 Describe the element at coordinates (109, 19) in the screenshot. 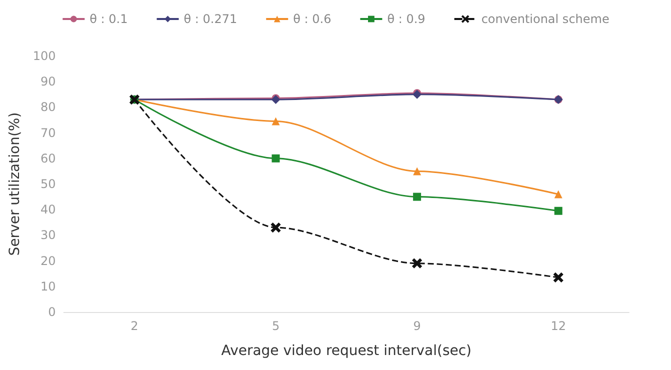

I see `legend-label: θ : 0.1` at that location.